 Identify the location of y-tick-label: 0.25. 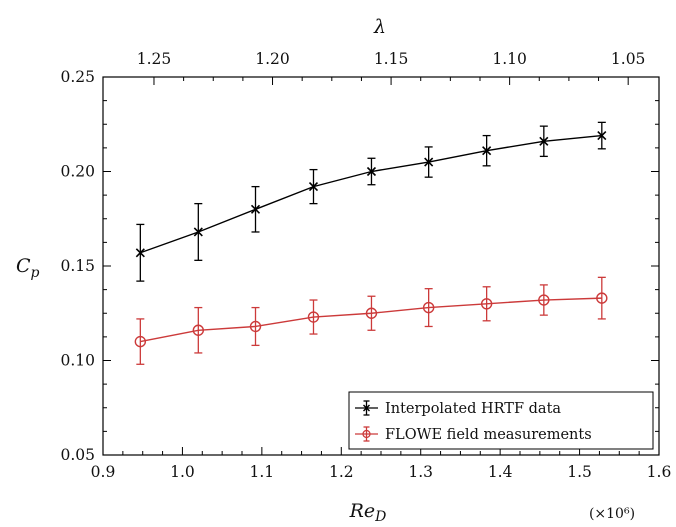
(77, 77).